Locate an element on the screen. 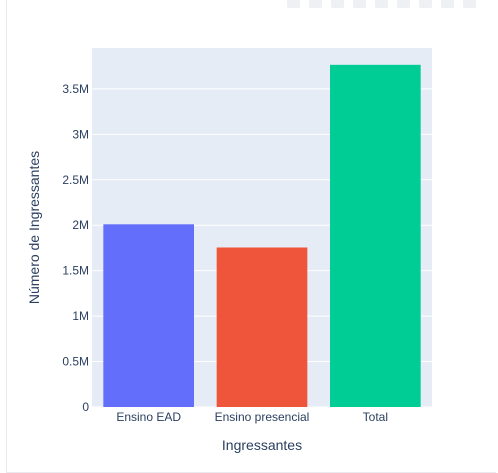 This screenshot has height=473, width=498. x-axis-ticks: Ensino EAD Ensino presencial Total is located at coordinates (252, 417).